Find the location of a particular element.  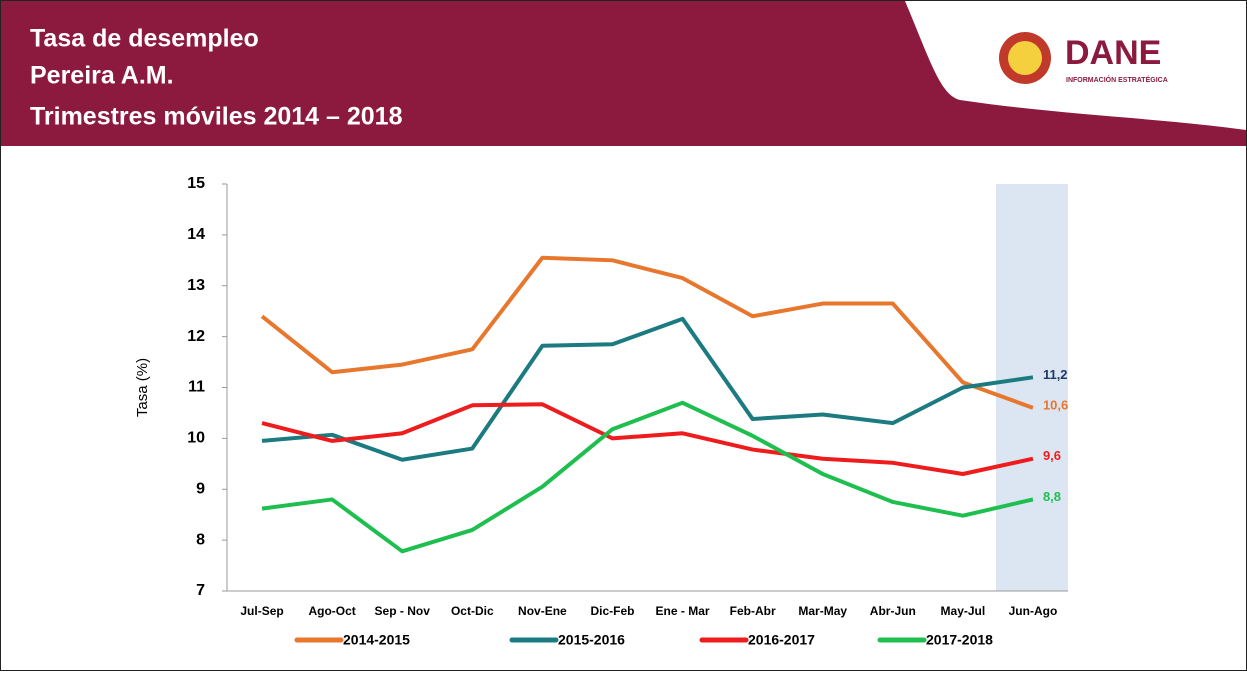

logo-emblem-inner is located at coordinates (1025, 58).